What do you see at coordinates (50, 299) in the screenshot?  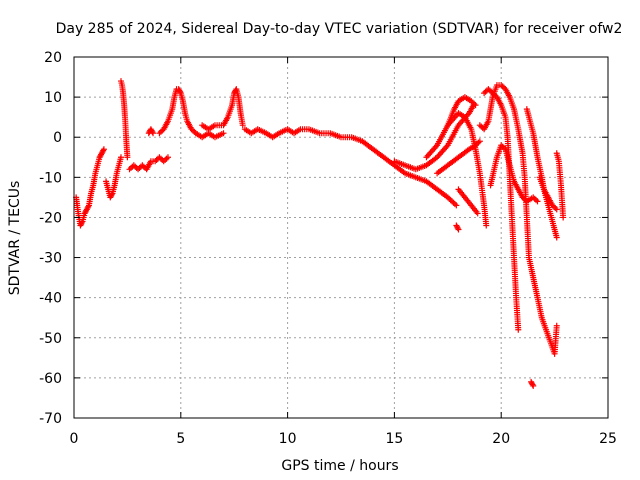 I see `y-tick-label: -40` at bounding box center [50, 299].